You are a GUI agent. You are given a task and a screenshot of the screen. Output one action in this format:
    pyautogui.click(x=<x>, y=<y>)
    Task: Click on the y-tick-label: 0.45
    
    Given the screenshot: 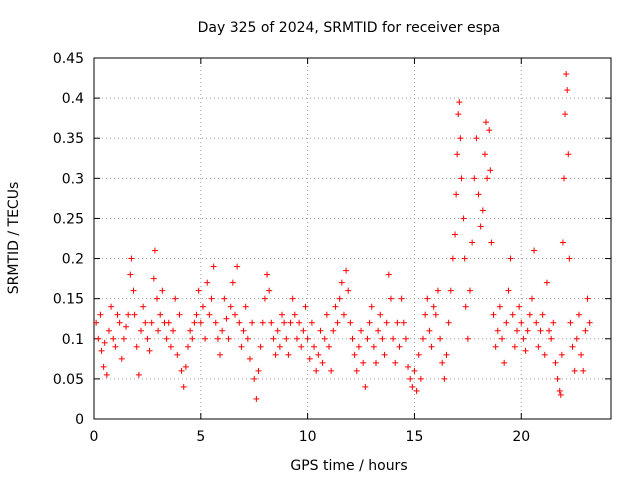 What is the action you would take?
    pyautogui.click(x=68, y=59)
    